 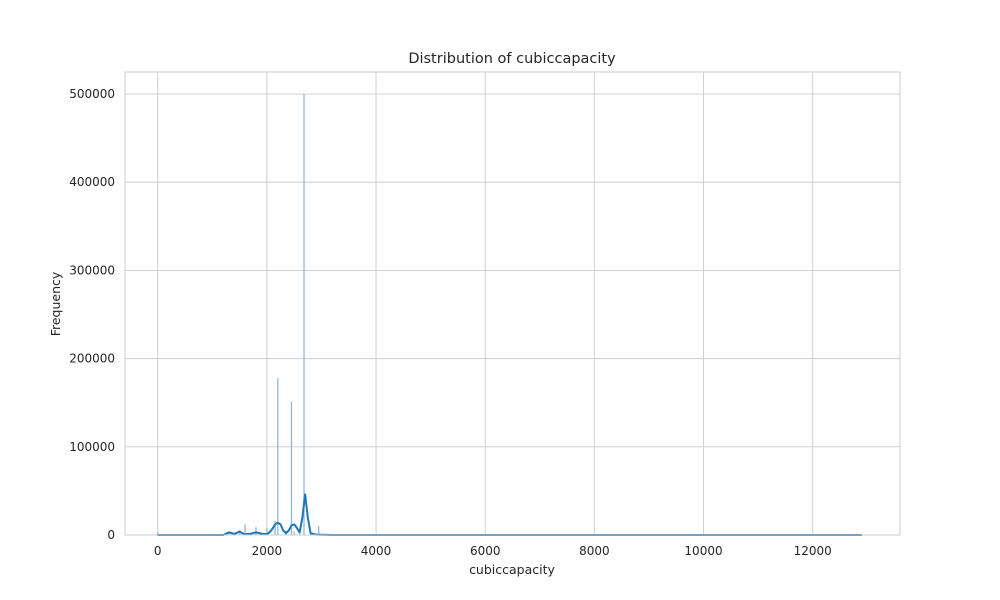 What do you see at coordinates (485, 551) in the screenshot?
I see `x-tick-label: 6000` at bounding box center [485, 551].